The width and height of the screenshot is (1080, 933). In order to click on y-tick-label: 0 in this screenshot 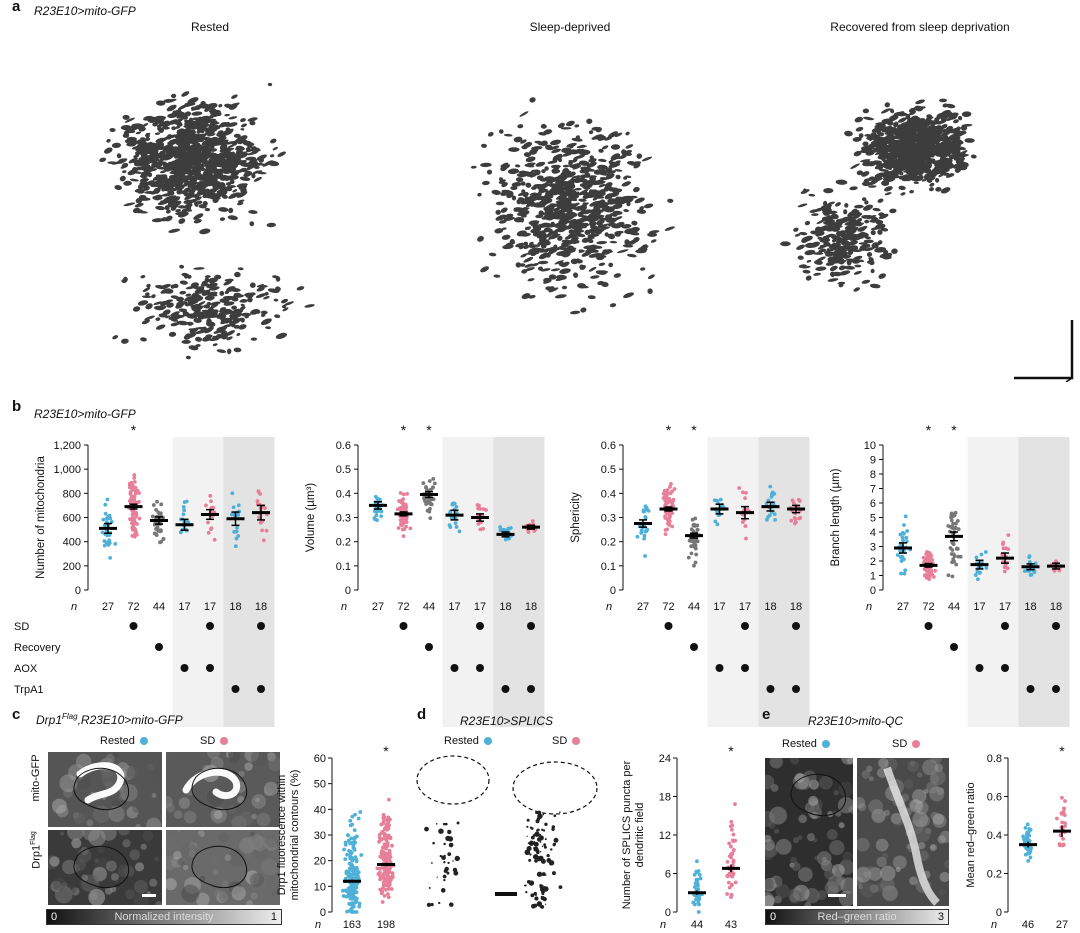, I will do `click(613, 591)`.